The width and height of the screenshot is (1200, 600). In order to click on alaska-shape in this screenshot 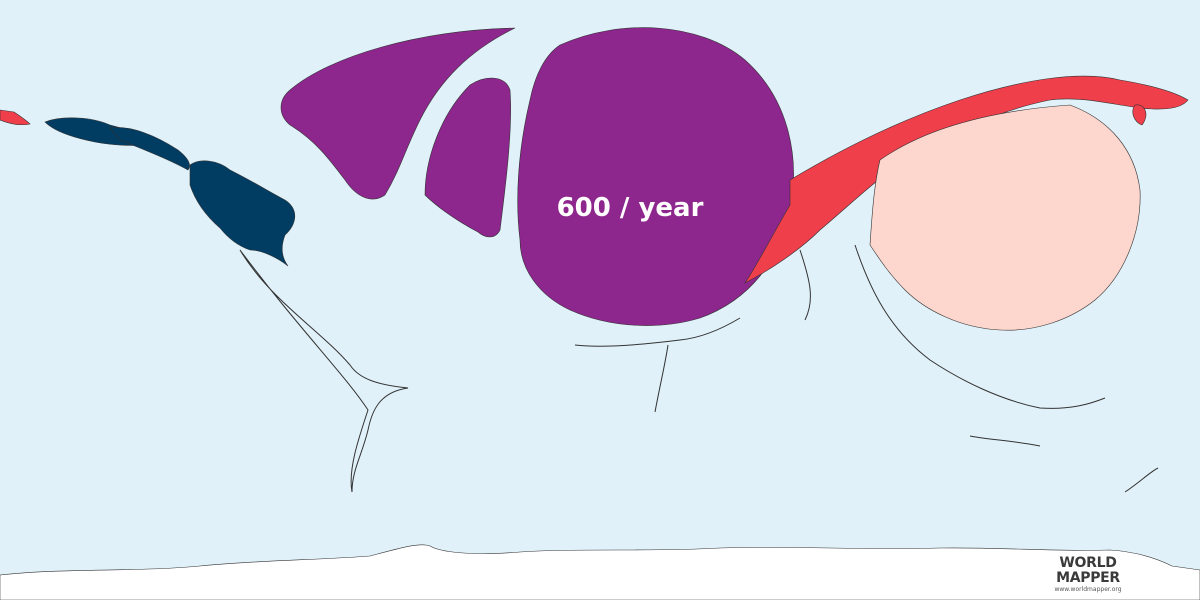, I will do `click(149, 149)`.